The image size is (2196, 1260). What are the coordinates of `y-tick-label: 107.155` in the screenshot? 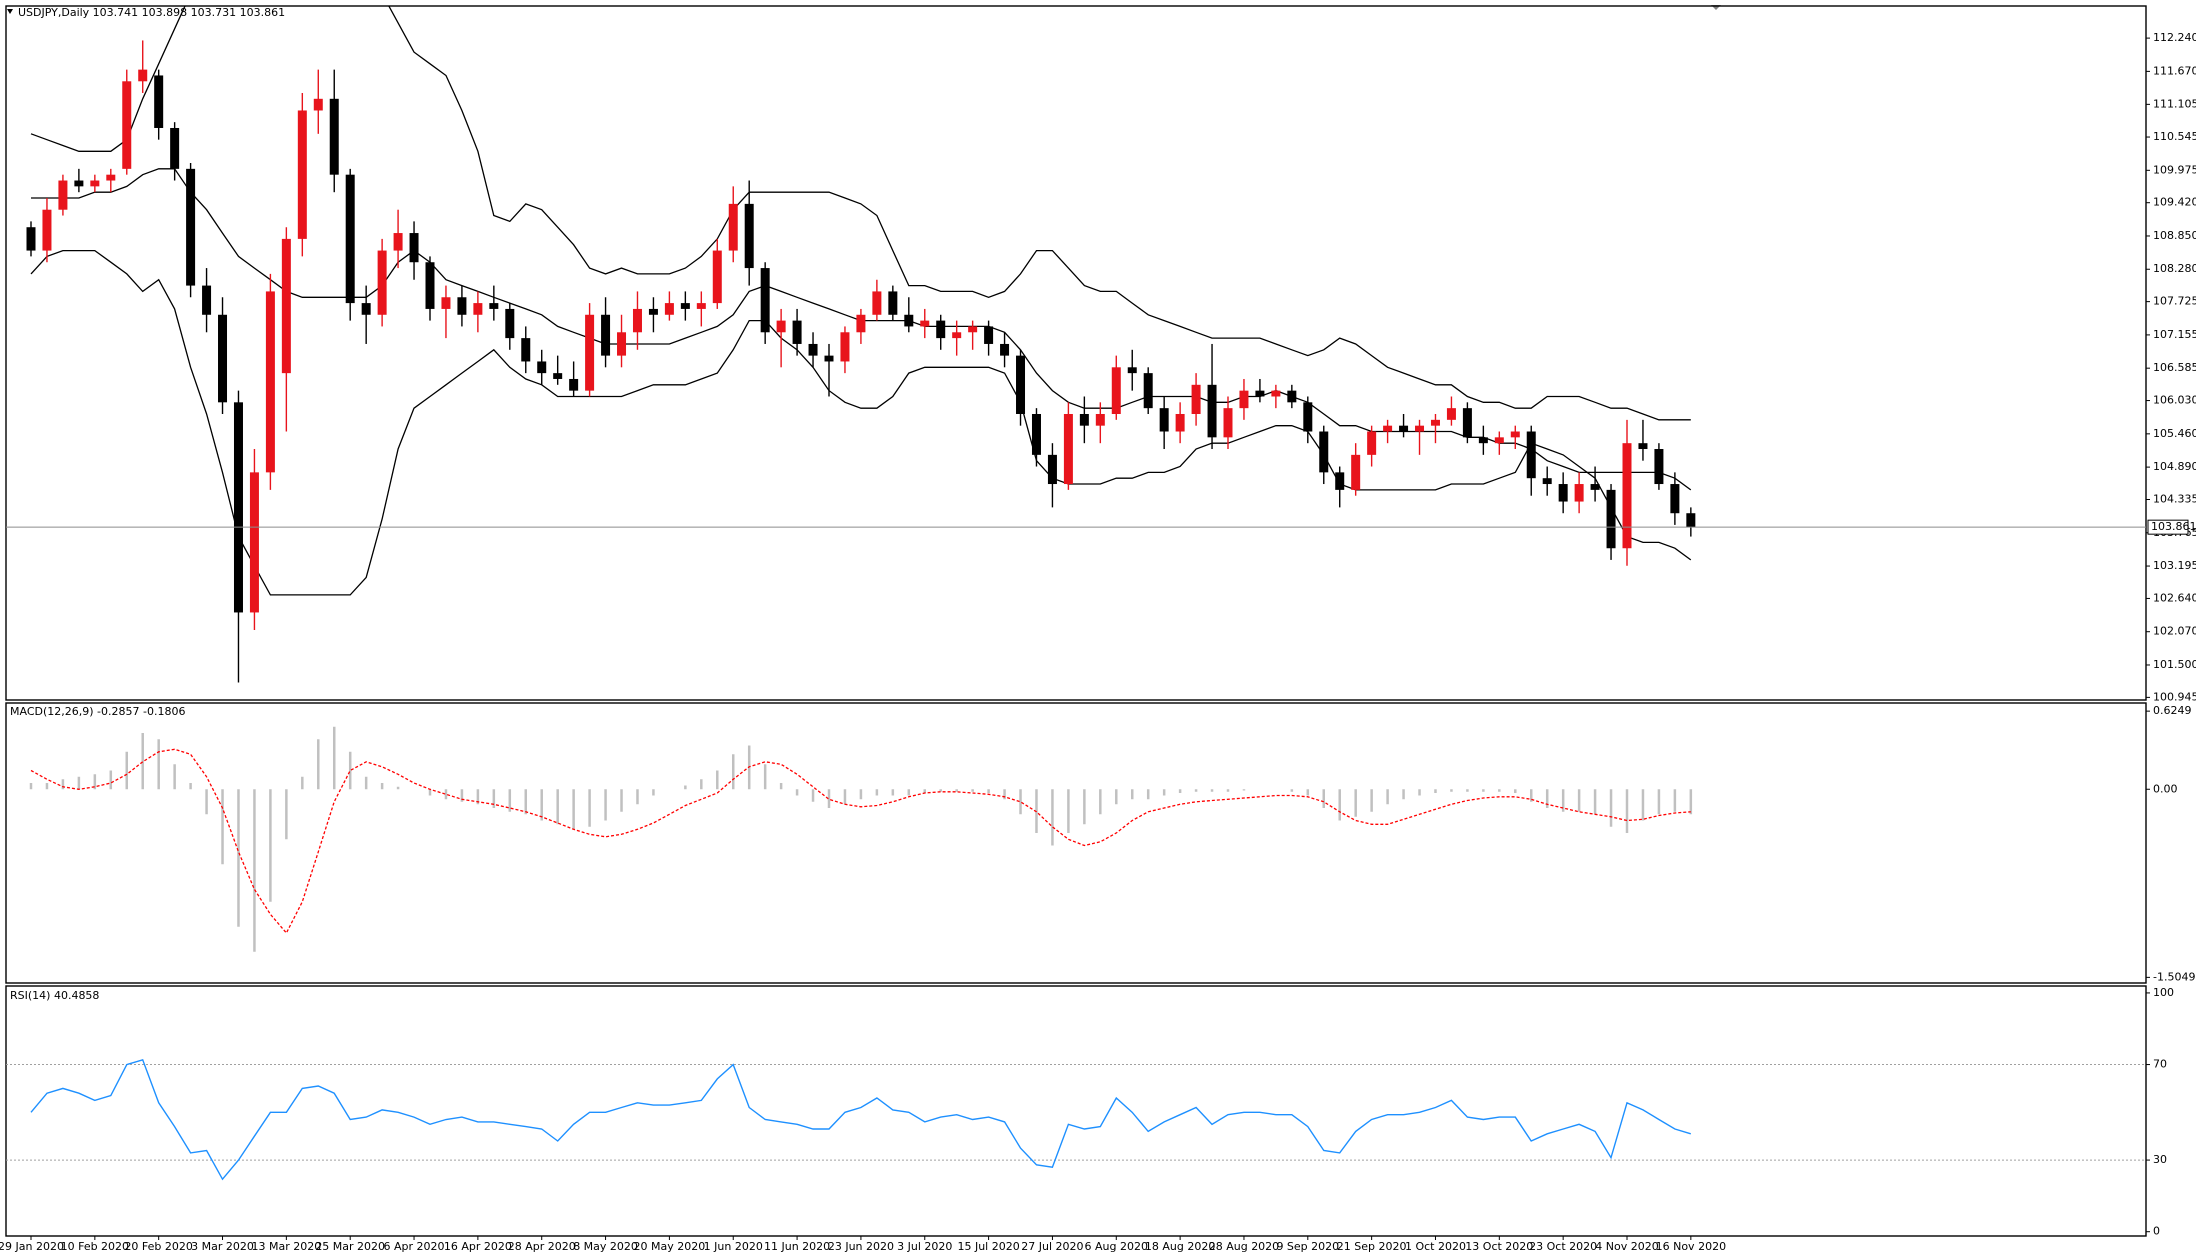 It's located at (2174, 334).